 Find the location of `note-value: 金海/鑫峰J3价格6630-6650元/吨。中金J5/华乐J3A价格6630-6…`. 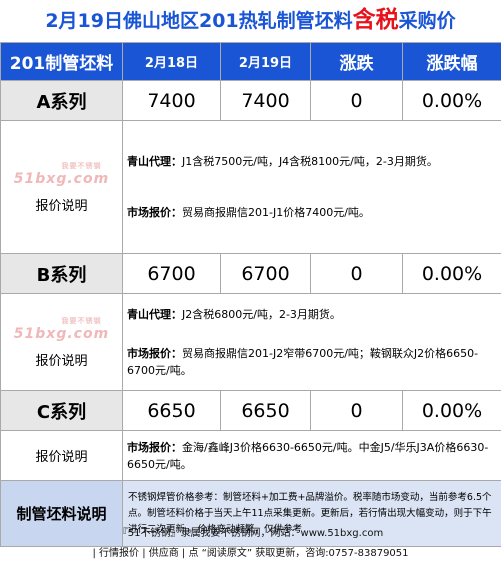

note-value: 金海/鑫峰J3价格6630-6650元/吨。中金J5/华乐J3A价格6630-6… is located at coordinates (308, 455).